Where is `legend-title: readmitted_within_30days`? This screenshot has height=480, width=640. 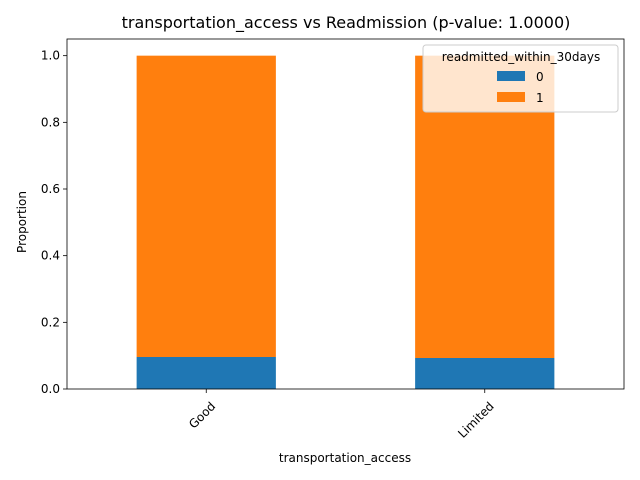
legend-title: readmitted_within_30days is located at coordinates (521, 57).